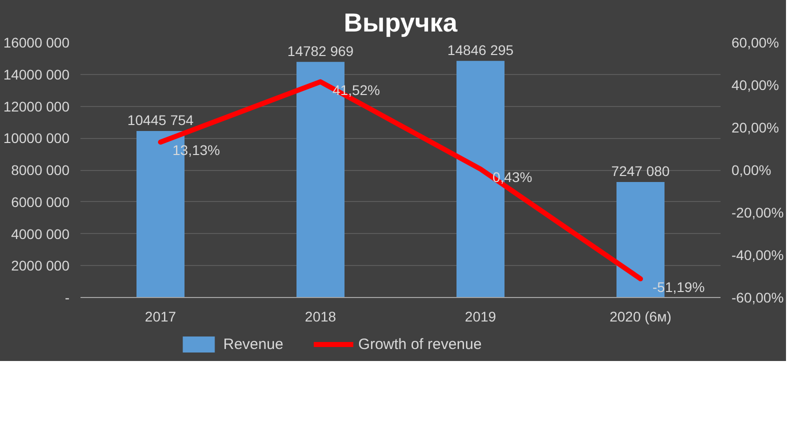 The height and width of the screenshot is (440, 800). I want to click on y-tick-label: 6000 000, so click(40, 202).